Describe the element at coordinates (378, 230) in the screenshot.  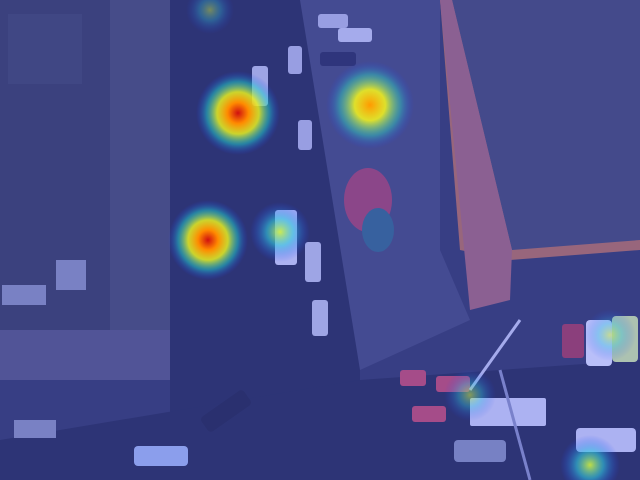
I see `tree` at that location.